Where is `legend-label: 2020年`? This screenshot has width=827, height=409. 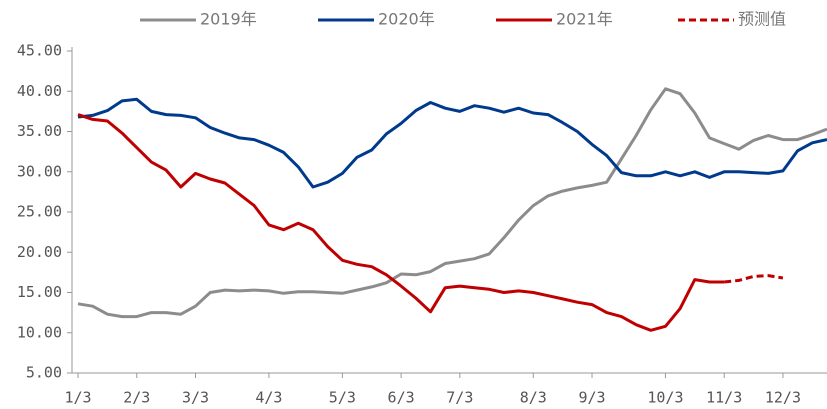
legend-label: 2020年 is located at coordinates (406, 19).